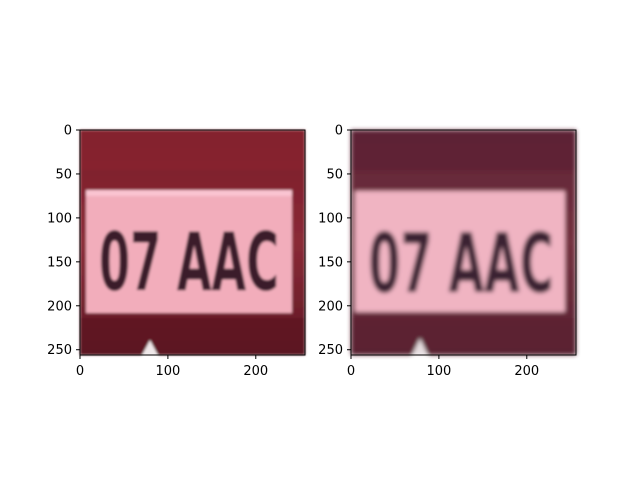 Image resolution: width=640 pixels, height=480 pixels. What do you see at coordinates (59, 218) in the screenshot?
I see `left-y-tick-label-100: 100` at bounding box center [59, 218].